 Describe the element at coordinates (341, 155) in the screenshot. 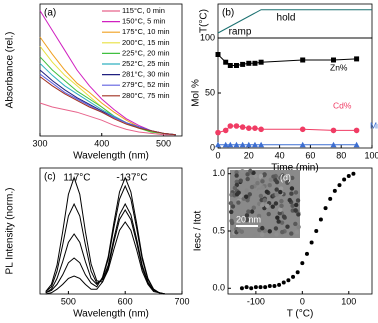

I see `x-tick-label: 80` at that location.